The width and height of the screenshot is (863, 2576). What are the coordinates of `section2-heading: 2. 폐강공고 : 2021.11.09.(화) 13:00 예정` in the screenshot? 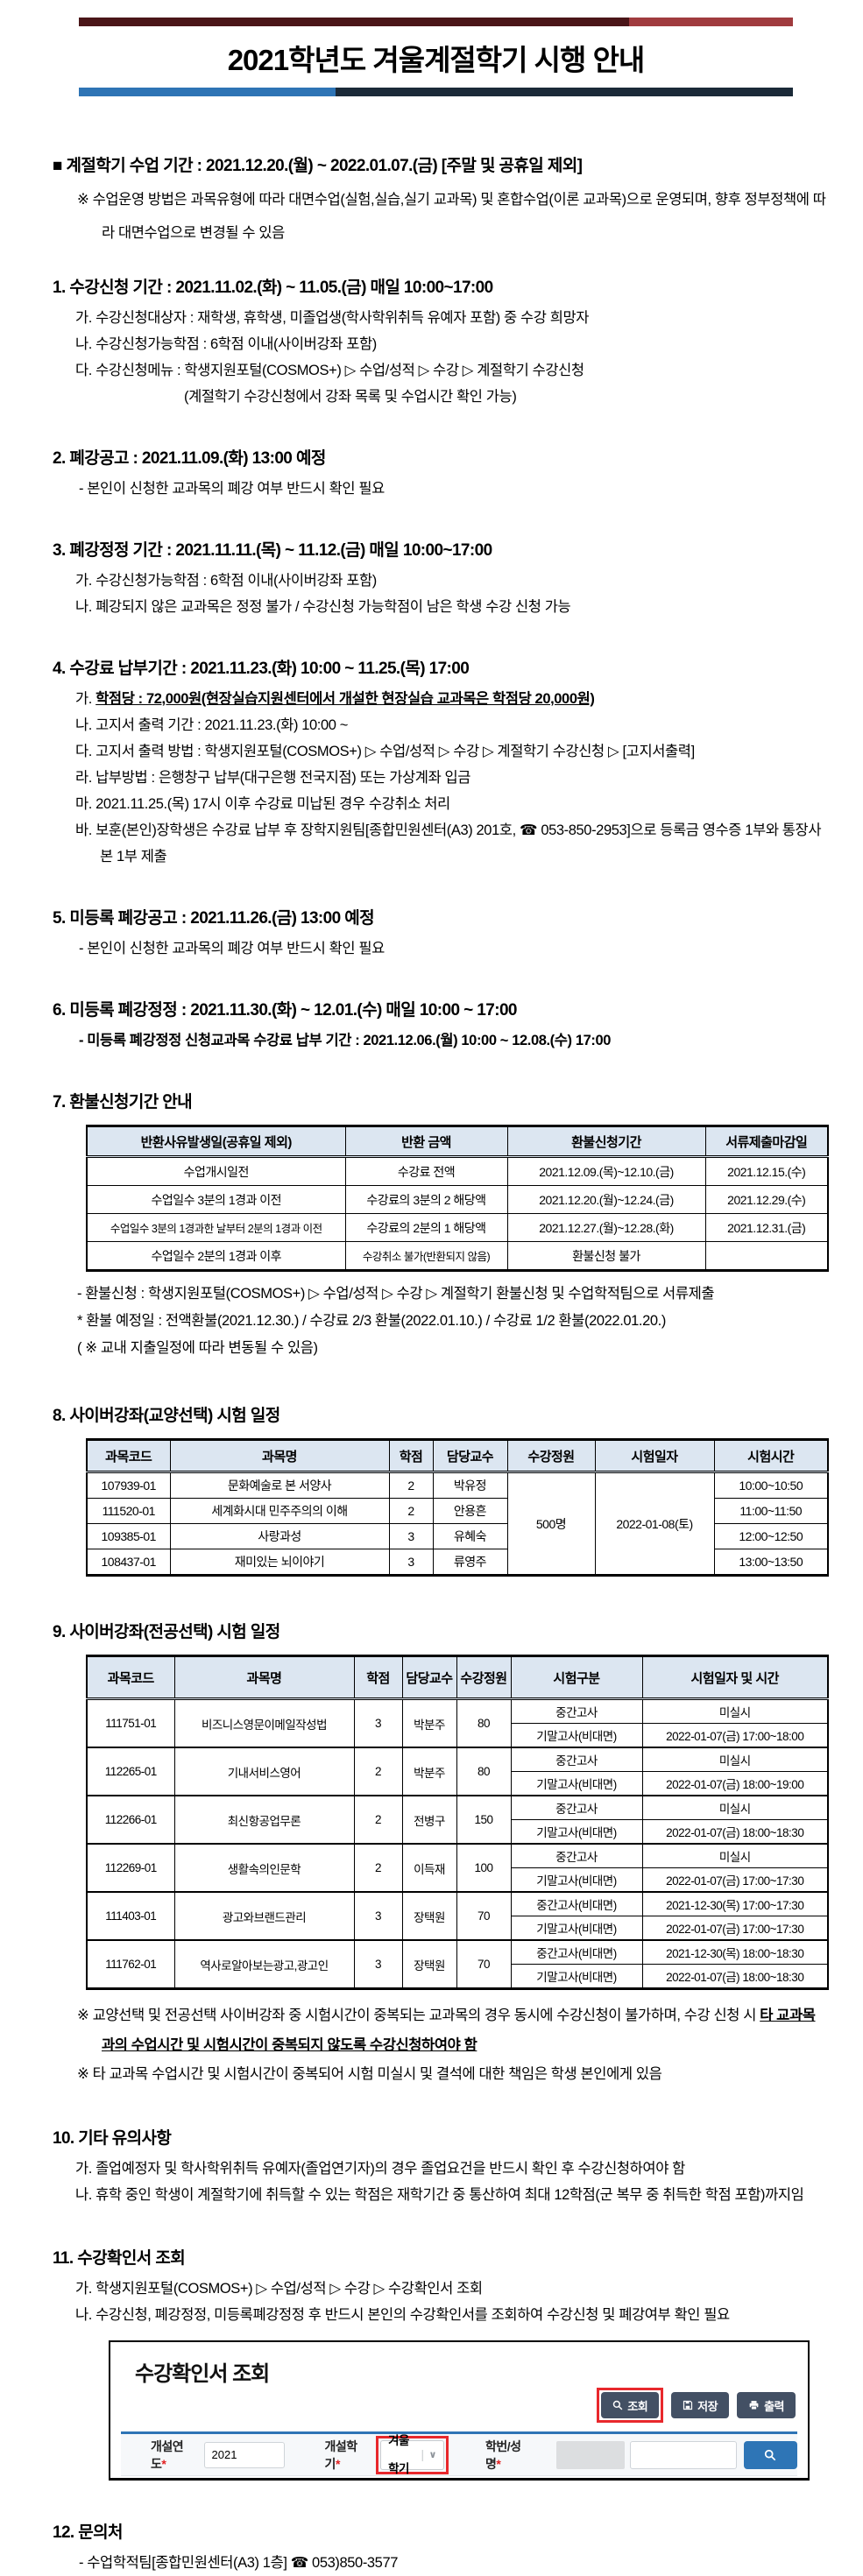 It's located at (190, 458).